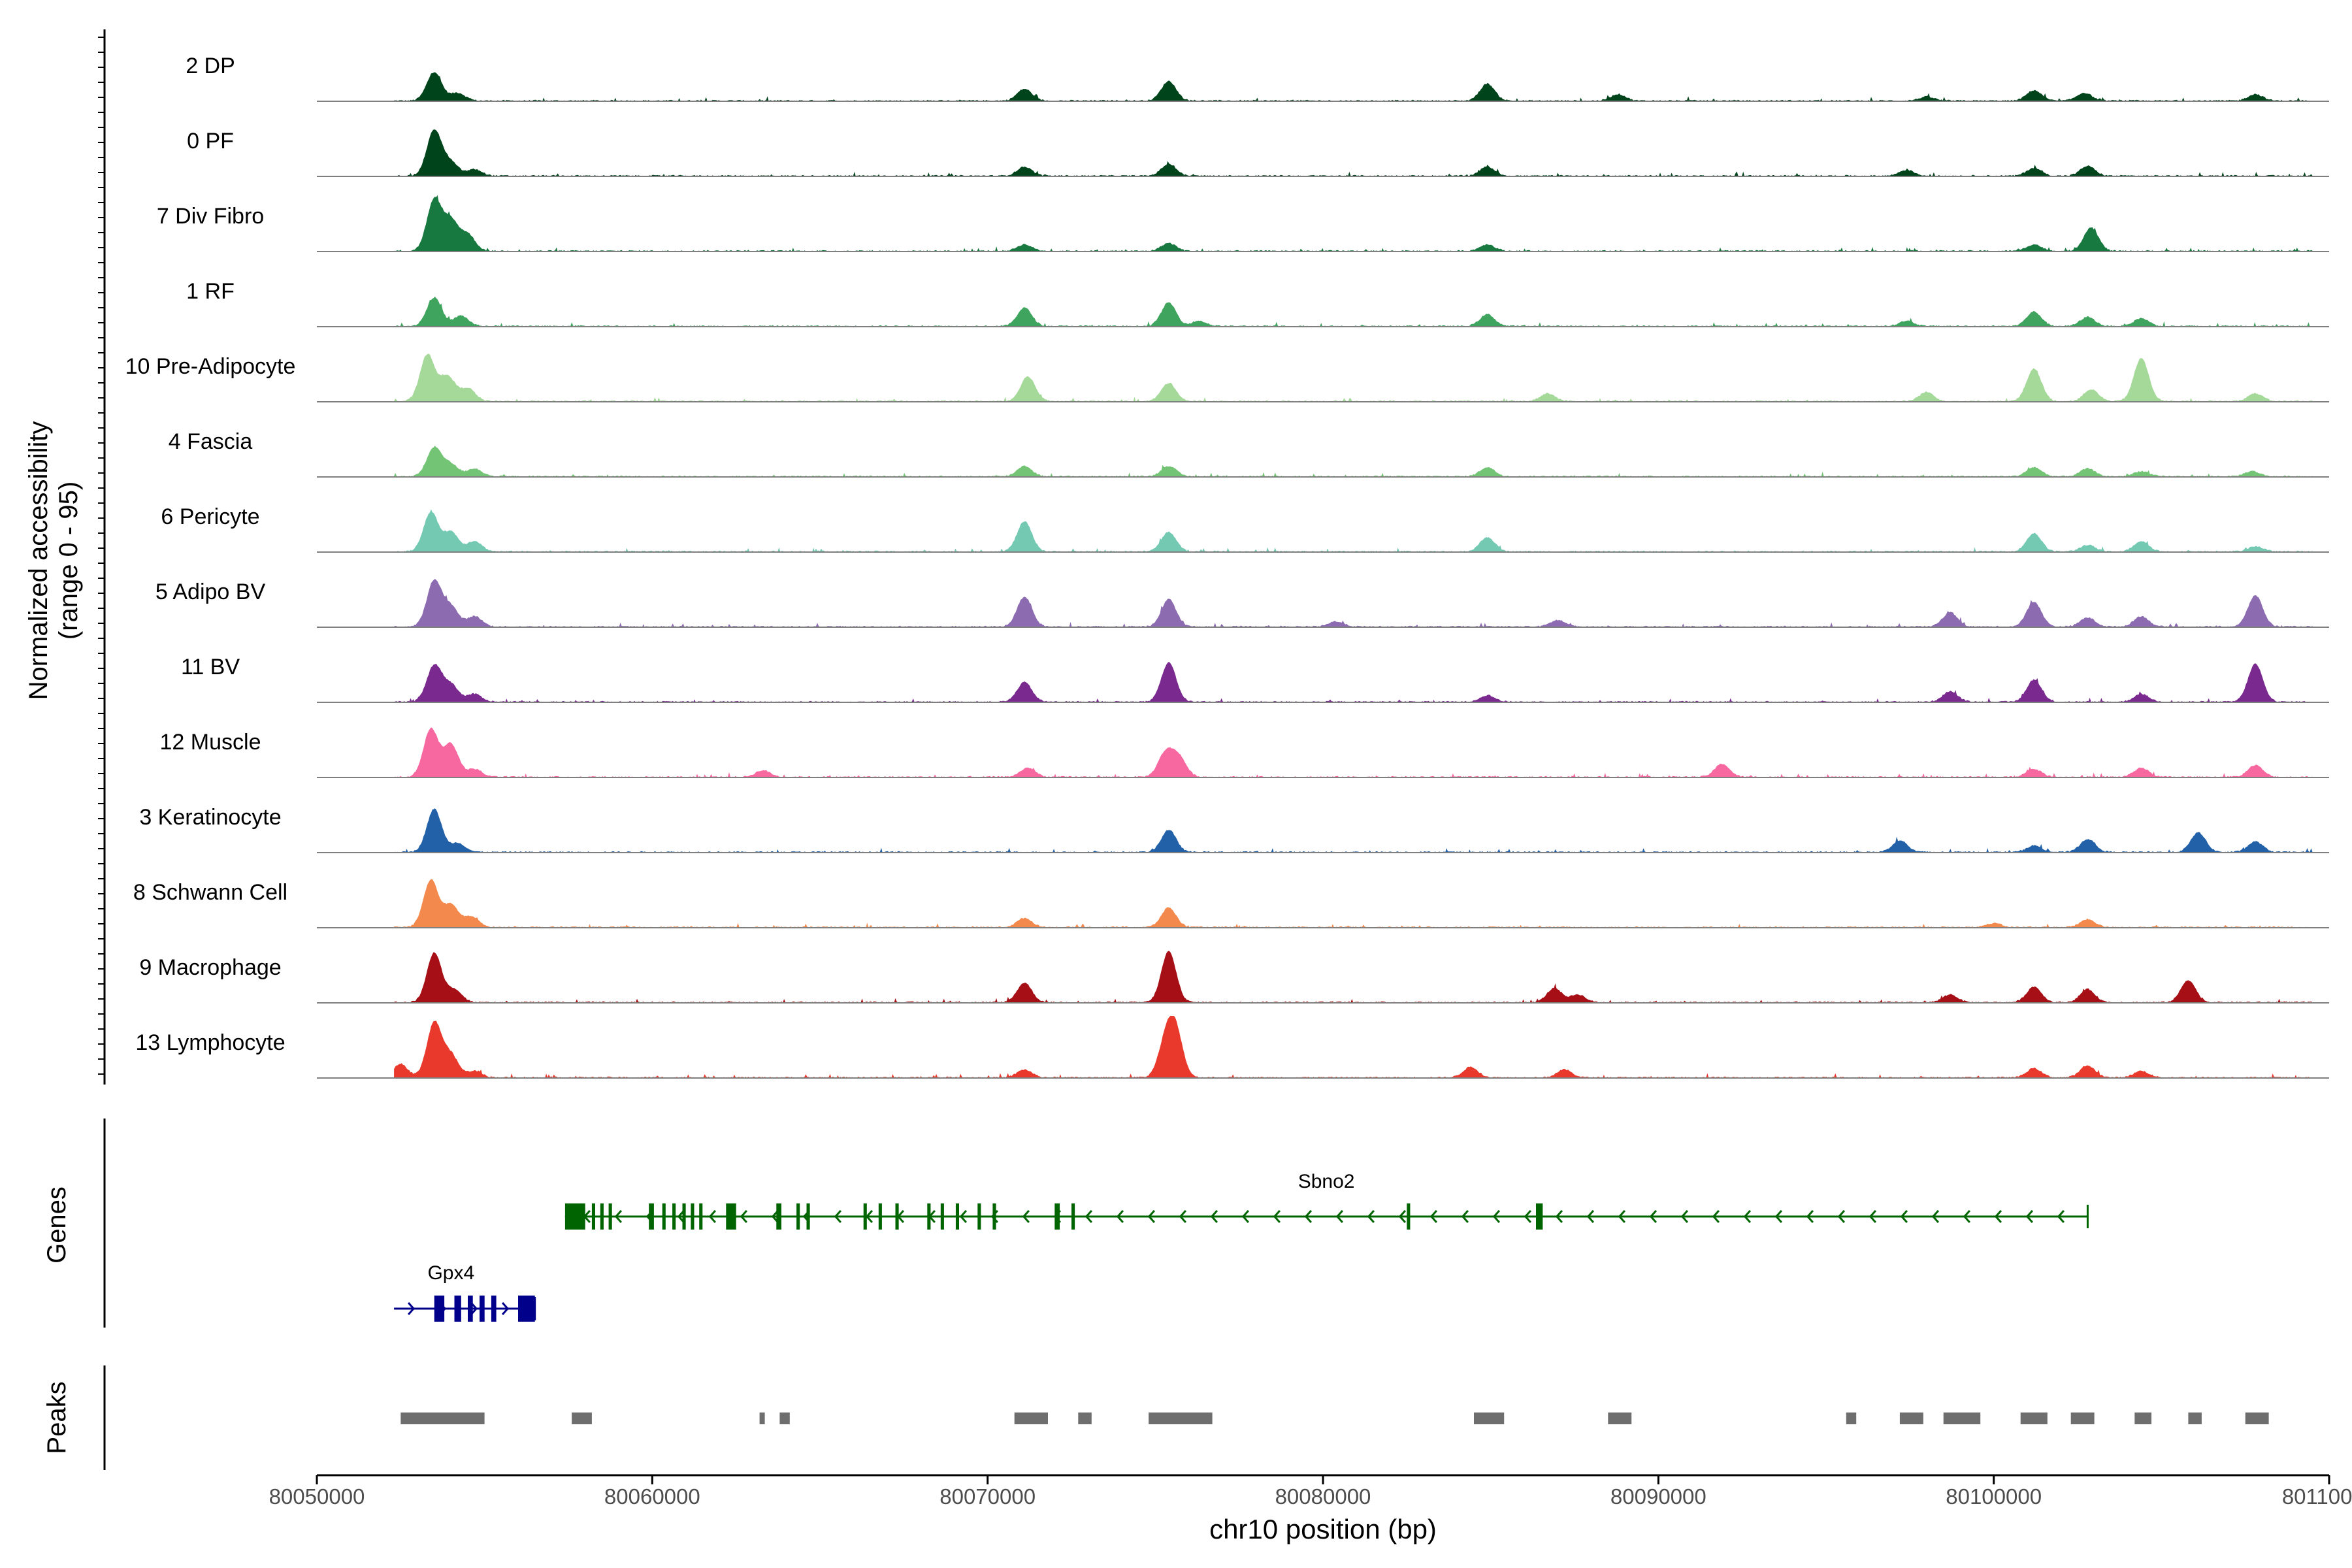 This screenshot has height=1568, width=2352. I want to click on track-1: 2 DP, so click(1257, 78).